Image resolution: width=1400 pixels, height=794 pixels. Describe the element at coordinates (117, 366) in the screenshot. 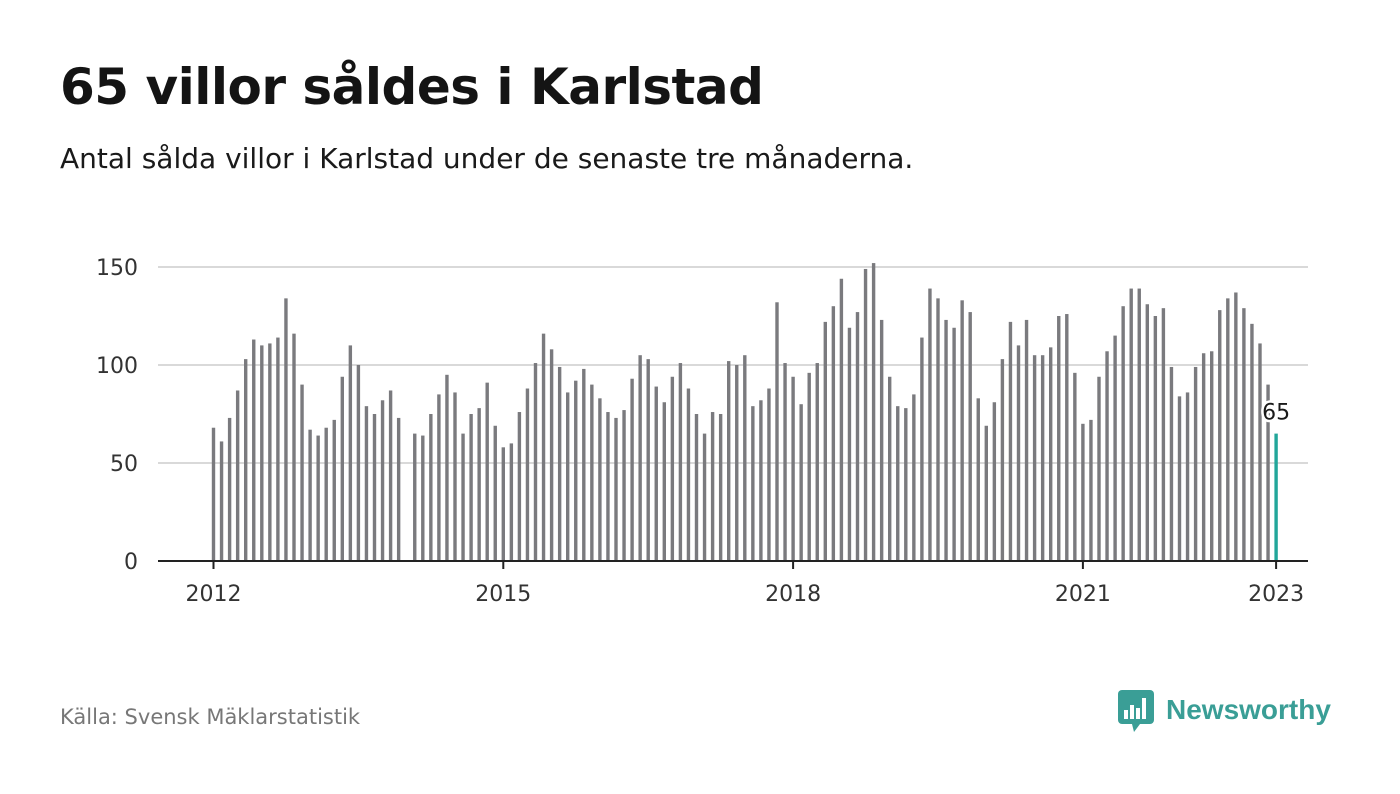

I see `y-tick-label: 100` at that location.